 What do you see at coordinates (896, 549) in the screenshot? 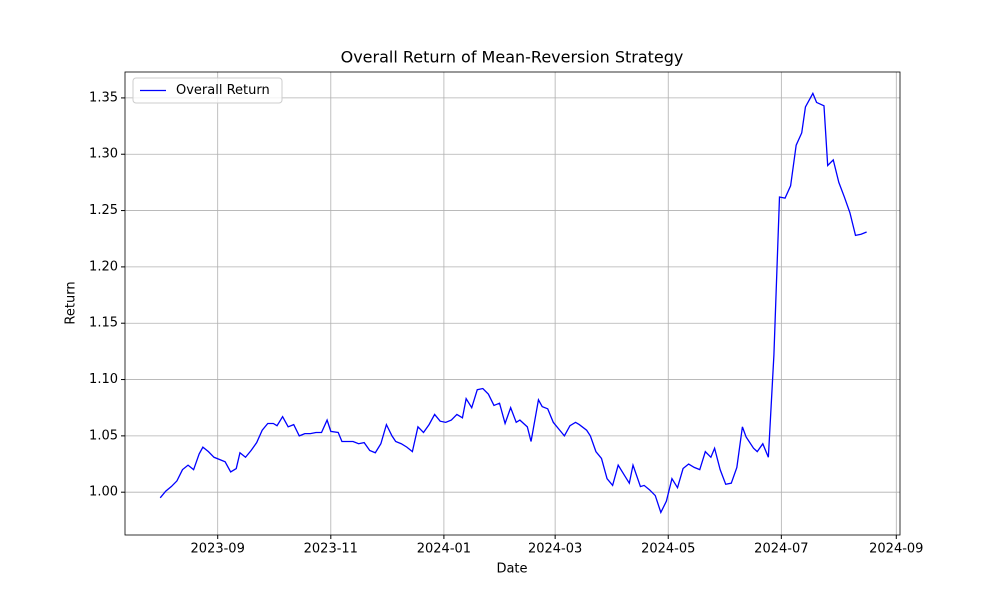
I see `x-tick-label: 2024-09` at bounding box center [896, 549].